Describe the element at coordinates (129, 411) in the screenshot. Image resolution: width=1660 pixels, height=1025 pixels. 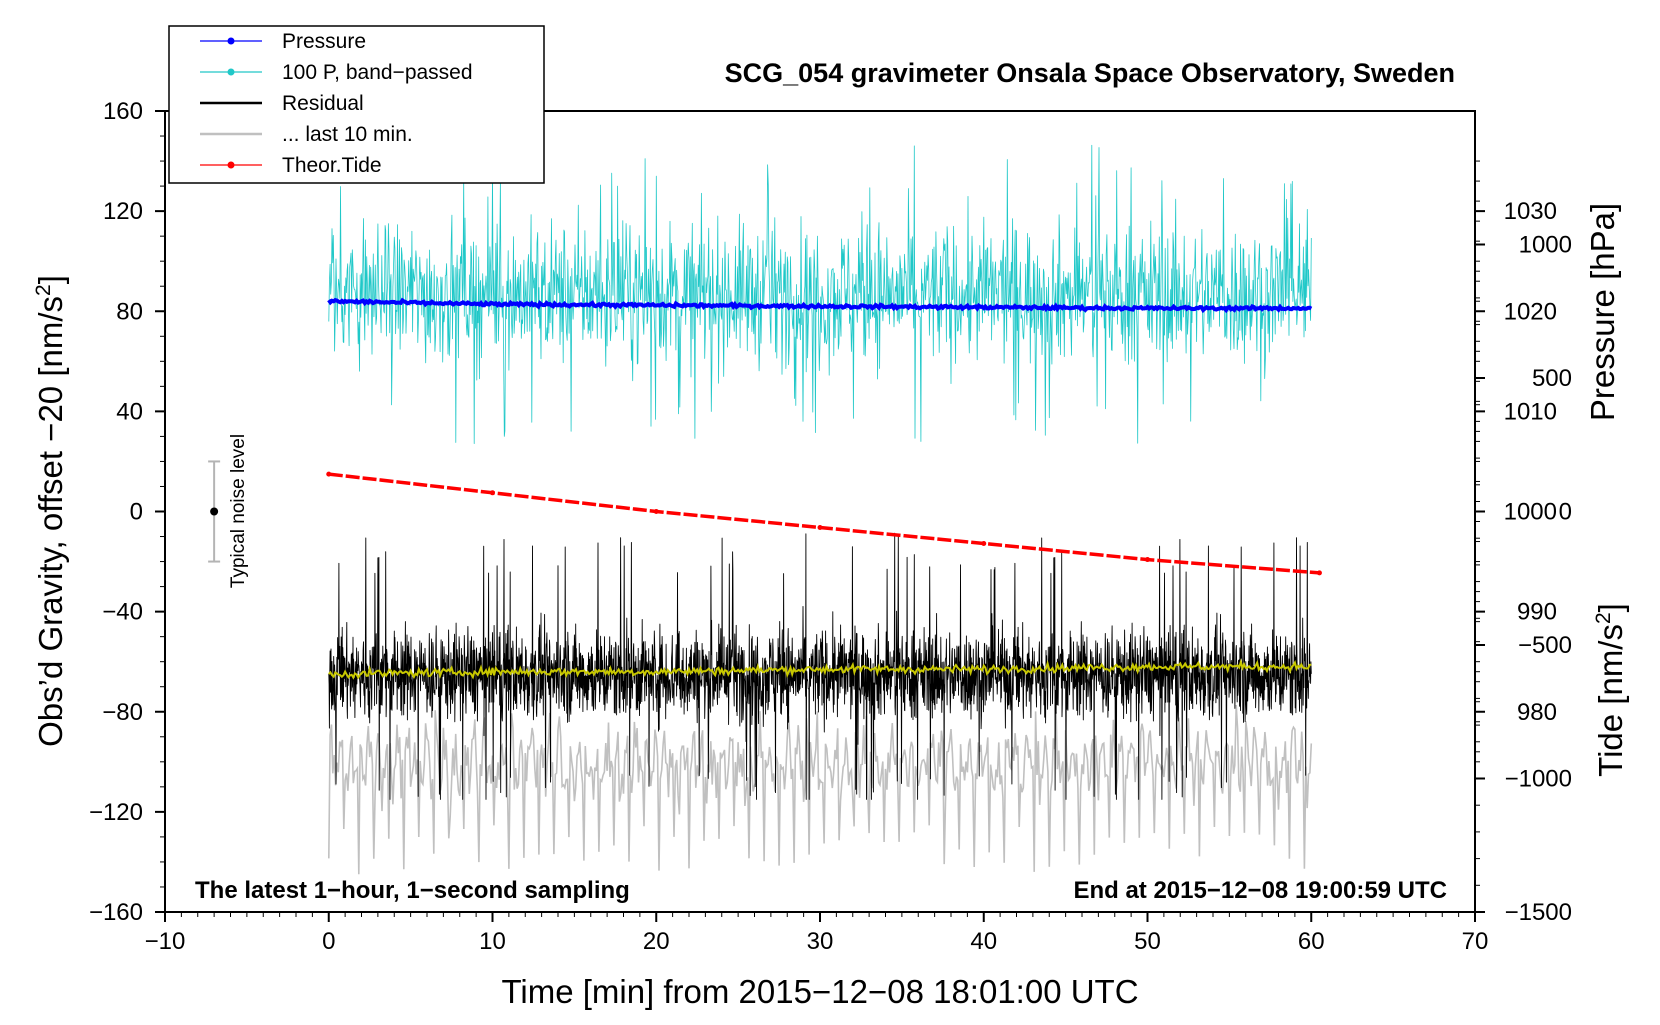
I see `y-tick-label: 40` at that location.